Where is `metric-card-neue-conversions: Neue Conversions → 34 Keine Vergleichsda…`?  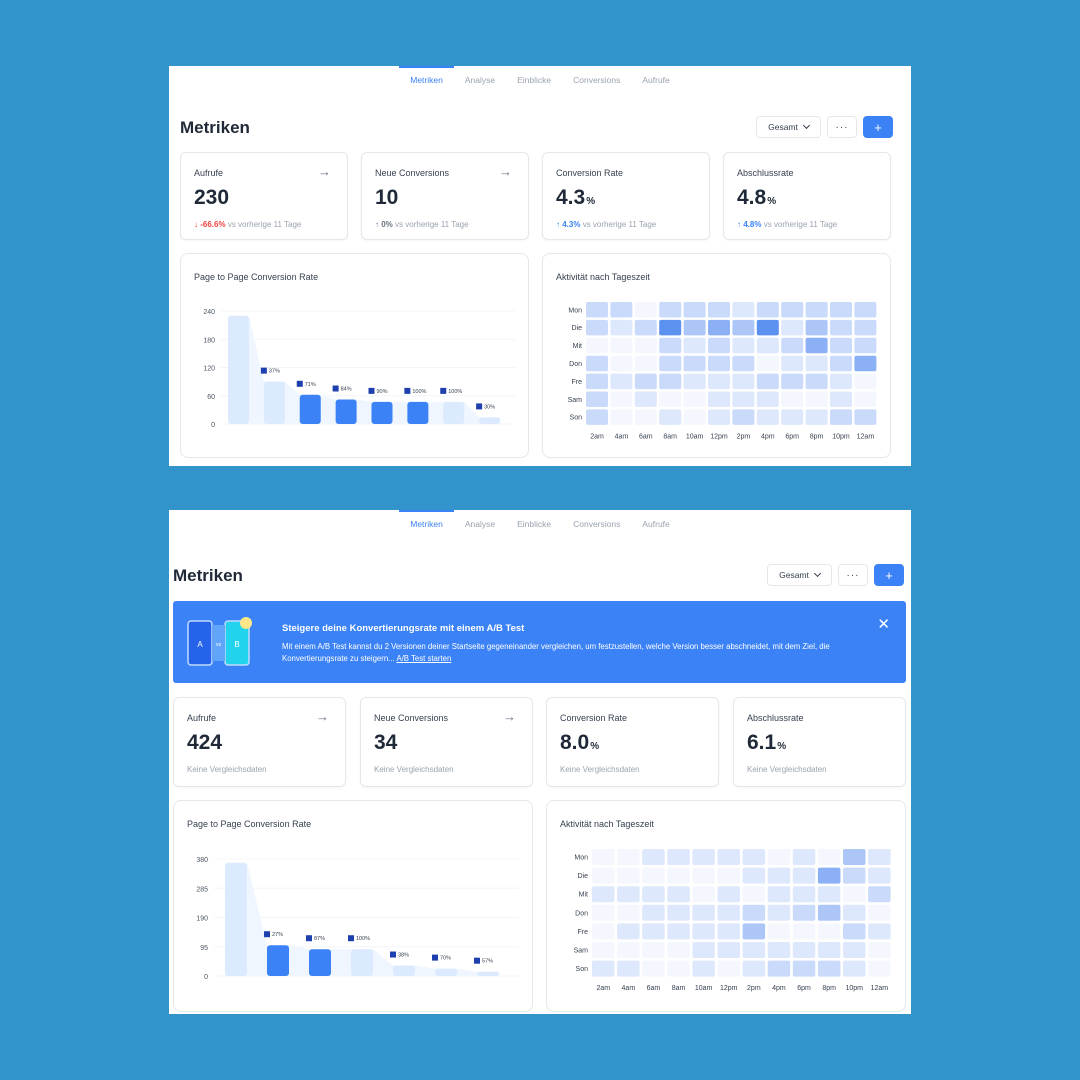
metric-card-neue-conversions: Neue Conversions → 34 Keine Vergleichsda… is located at coordinates (446, 742).